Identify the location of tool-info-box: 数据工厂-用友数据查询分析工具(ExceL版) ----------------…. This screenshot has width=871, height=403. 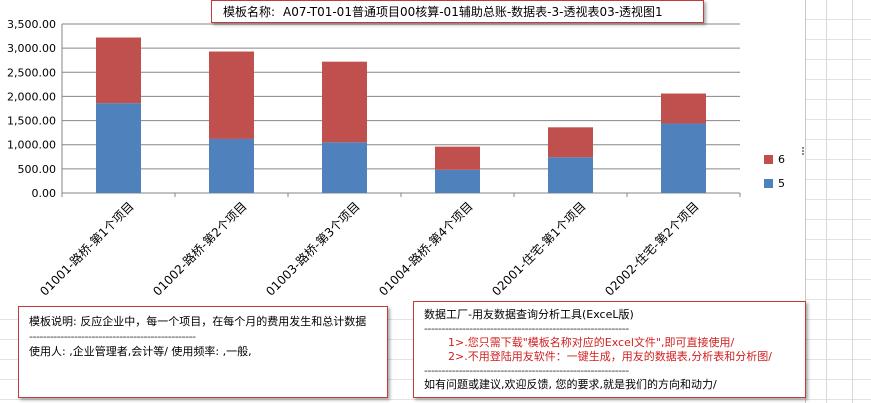
(609, 349).